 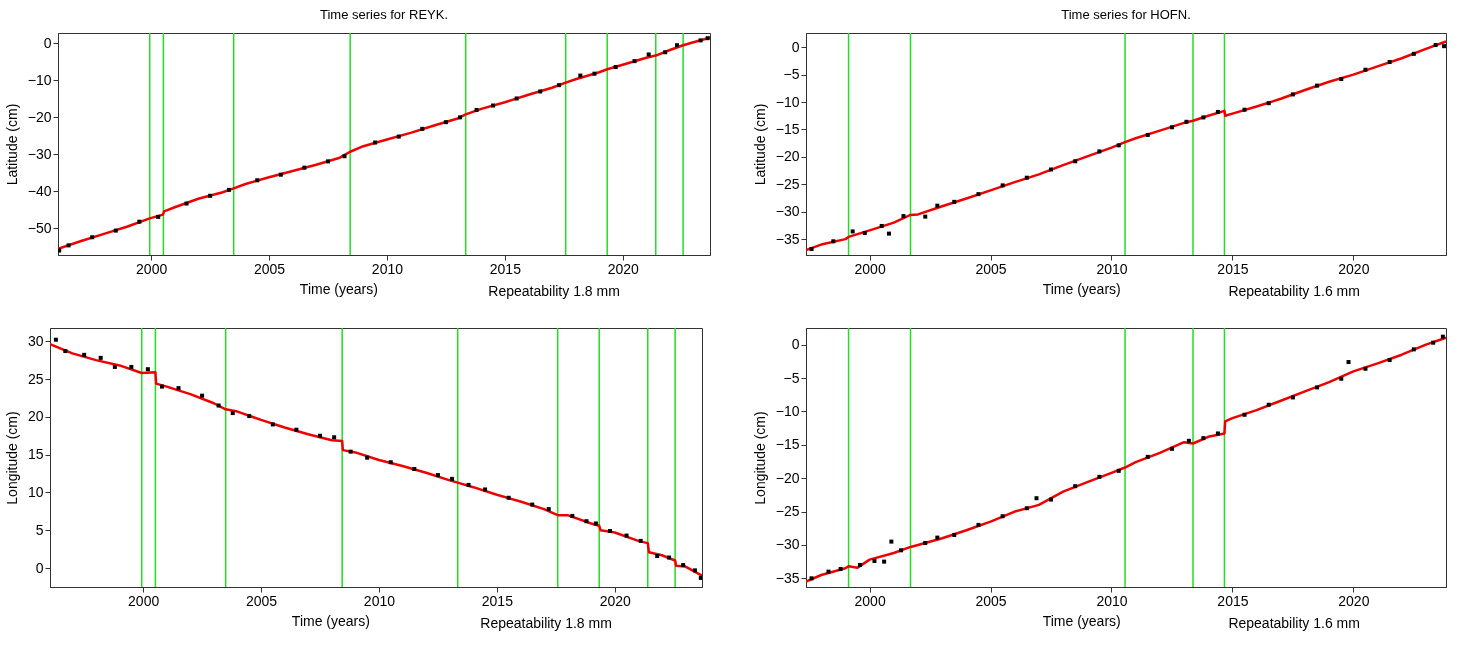 What do you see at coordinates (554, 291) in the screenshot?
I see `text: Repeatability 1.8 mm` at bounding box center [554, 291].